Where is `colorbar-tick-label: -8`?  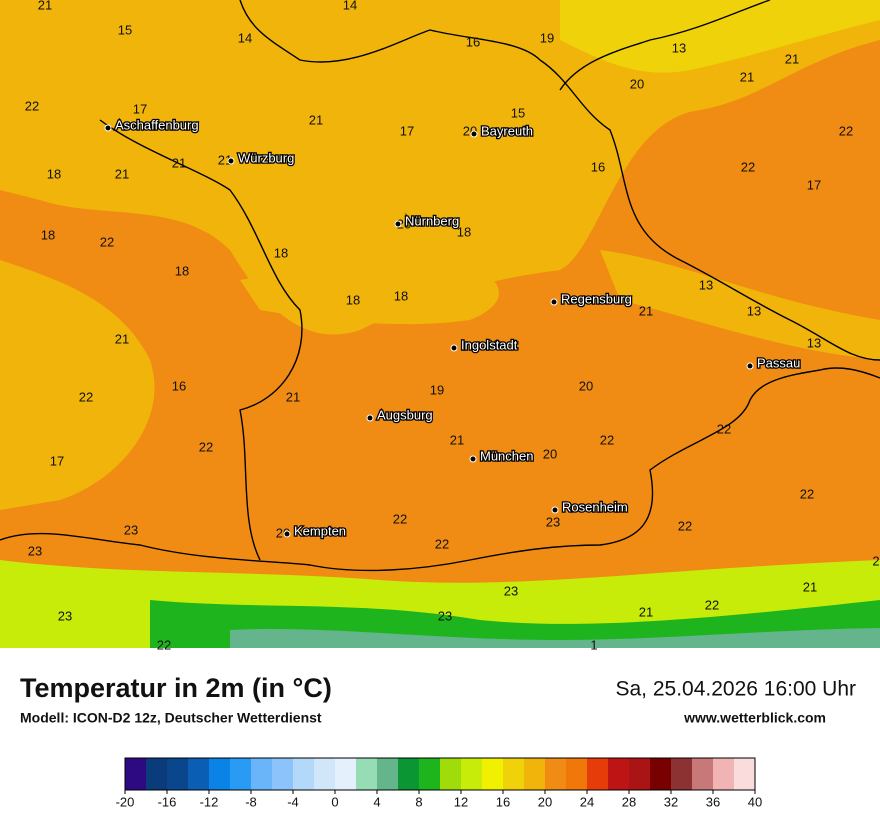
colorbar-tick-label: -8 is located at coordinates (251, 801).